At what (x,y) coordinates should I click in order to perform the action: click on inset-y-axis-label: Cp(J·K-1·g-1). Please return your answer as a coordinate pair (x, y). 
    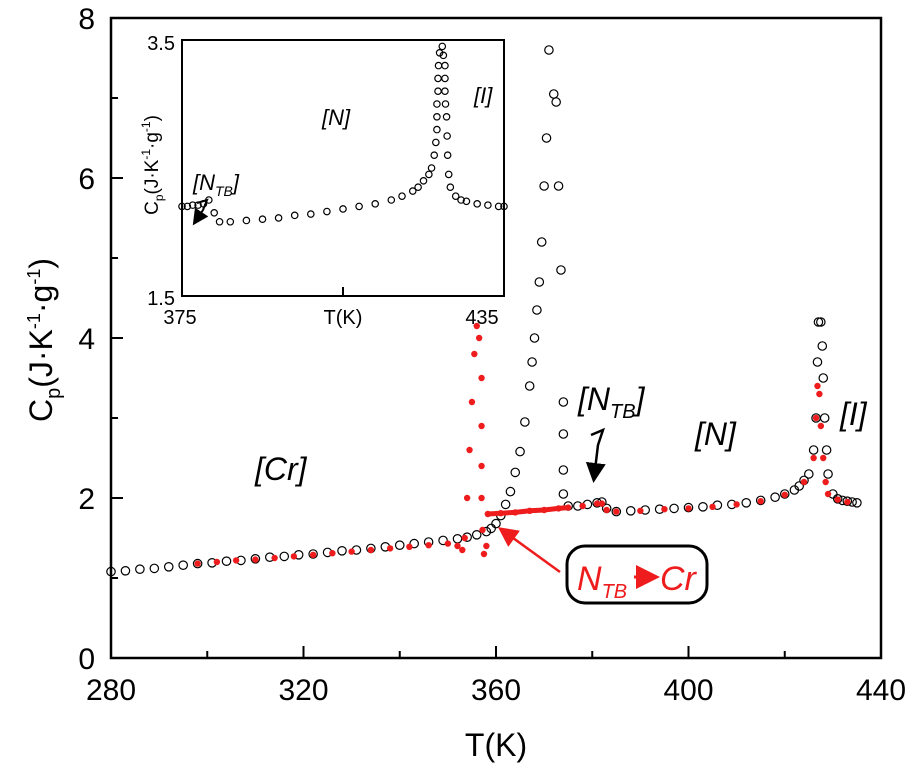
    Looking at the image, I should click on (152, 165).